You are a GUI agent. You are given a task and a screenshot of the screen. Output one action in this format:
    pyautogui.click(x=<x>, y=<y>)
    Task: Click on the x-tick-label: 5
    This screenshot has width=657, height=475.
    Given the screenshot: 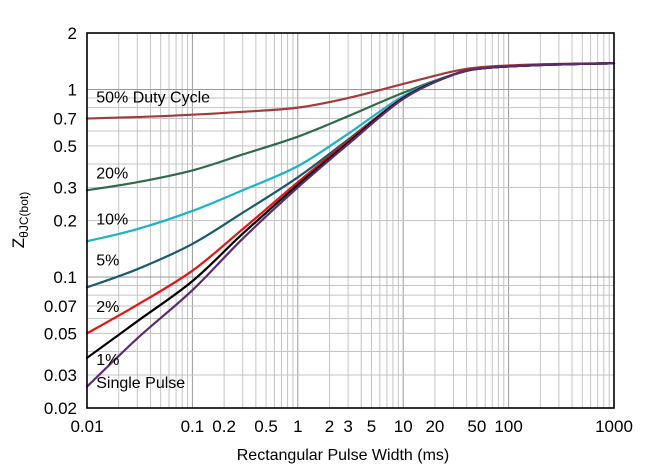 What is the action you would take?
    pyautogui.click(x=371, y=426)
    